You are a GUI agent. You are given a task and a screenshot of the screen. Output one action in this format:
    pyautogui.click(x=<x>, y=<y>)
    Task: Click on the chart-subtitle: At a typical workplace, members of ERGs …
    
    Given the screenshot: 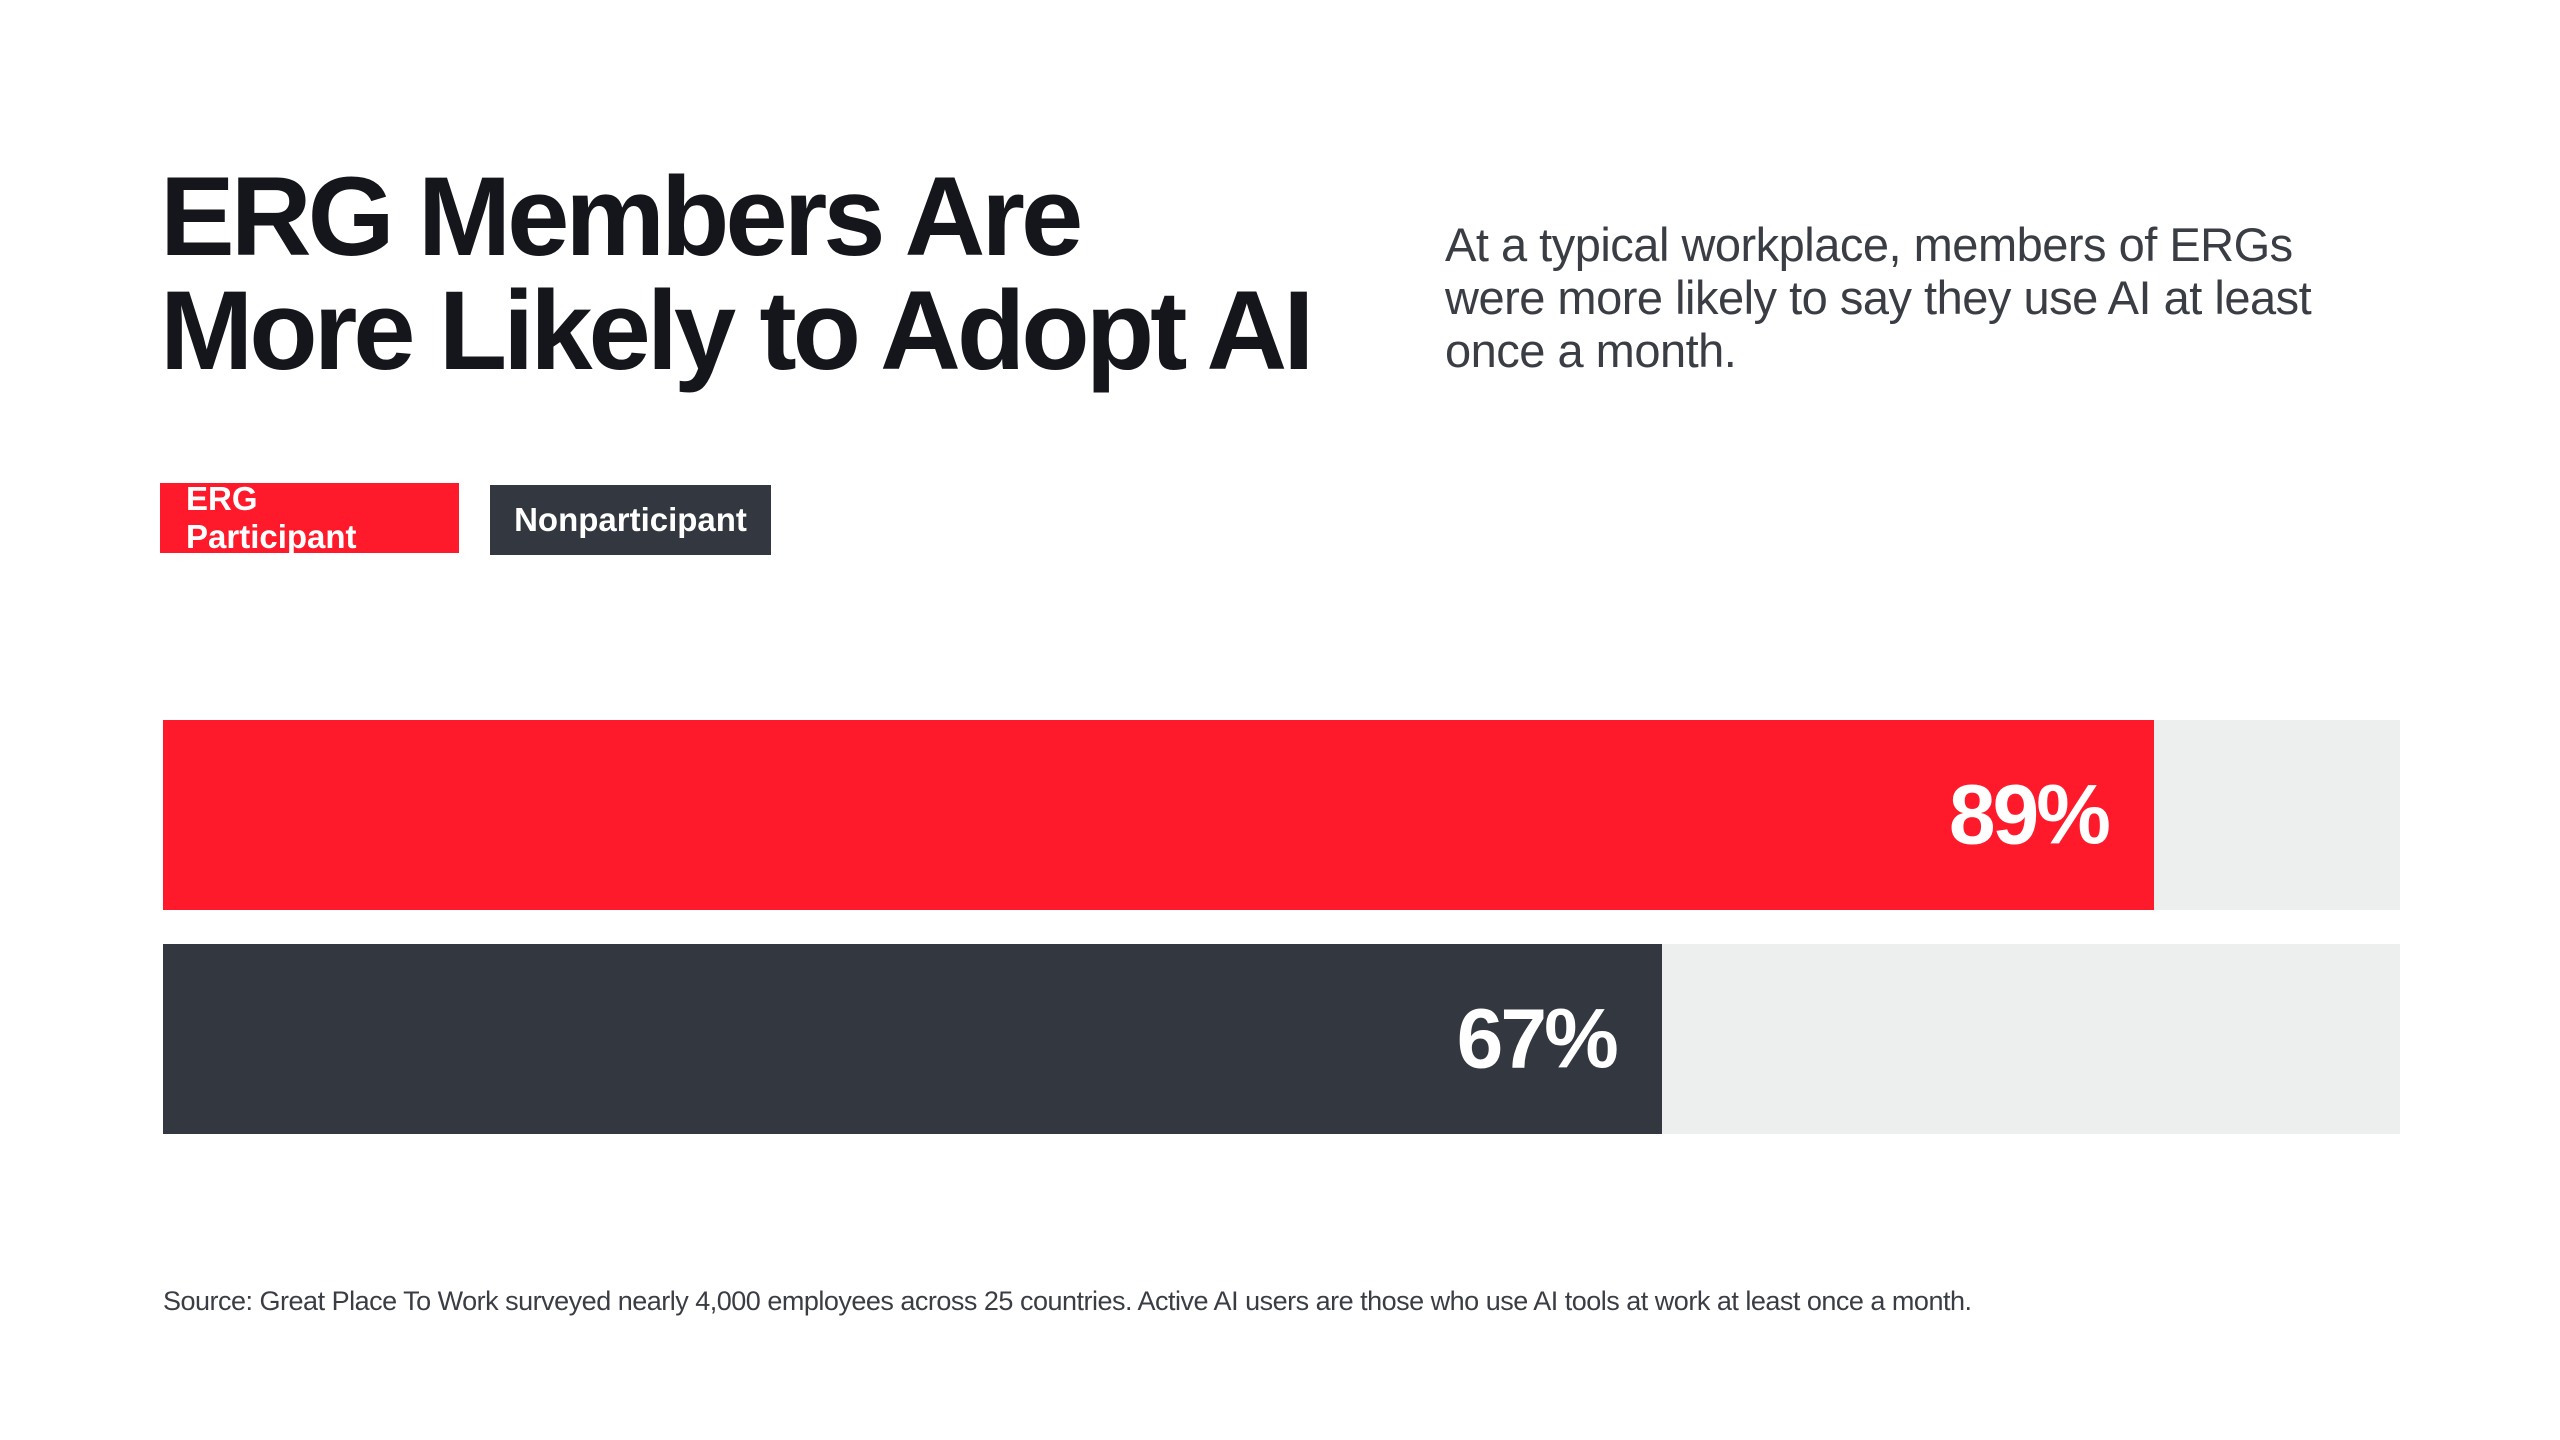 What is the action you would take?
    pyautogui.click(x=1878, y=297)
    